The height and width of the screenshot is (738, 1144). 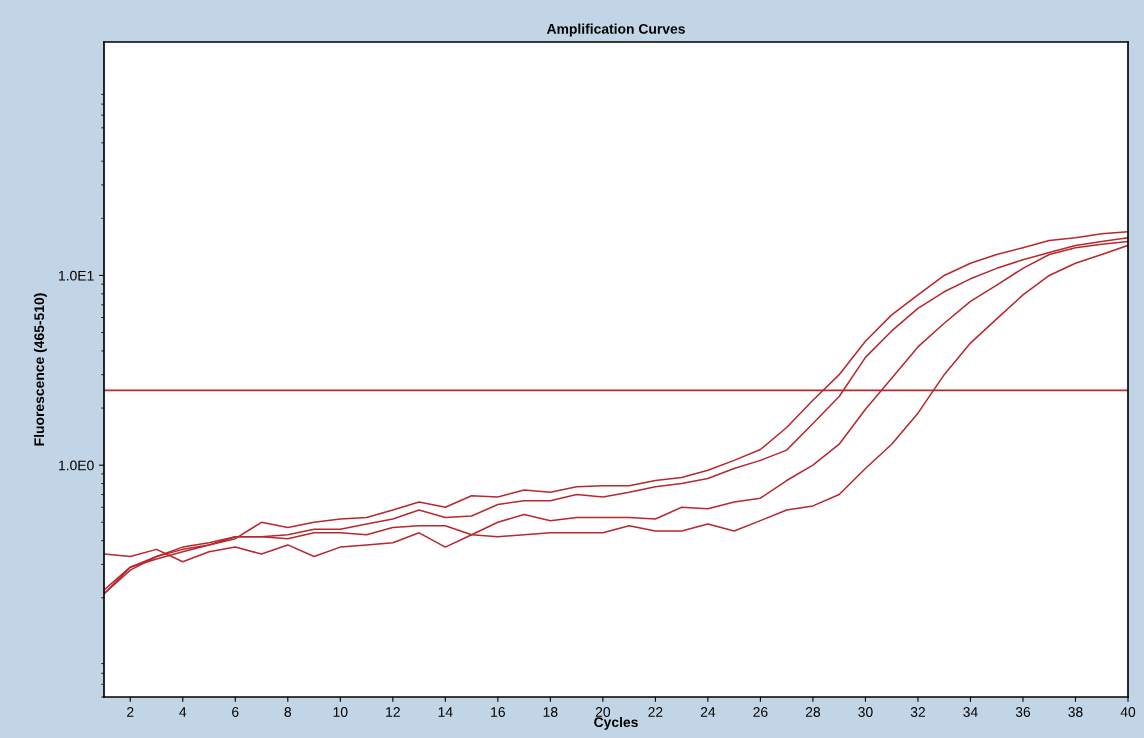 I want to click on x-tick-label: 34, so click(x=970, y=712).